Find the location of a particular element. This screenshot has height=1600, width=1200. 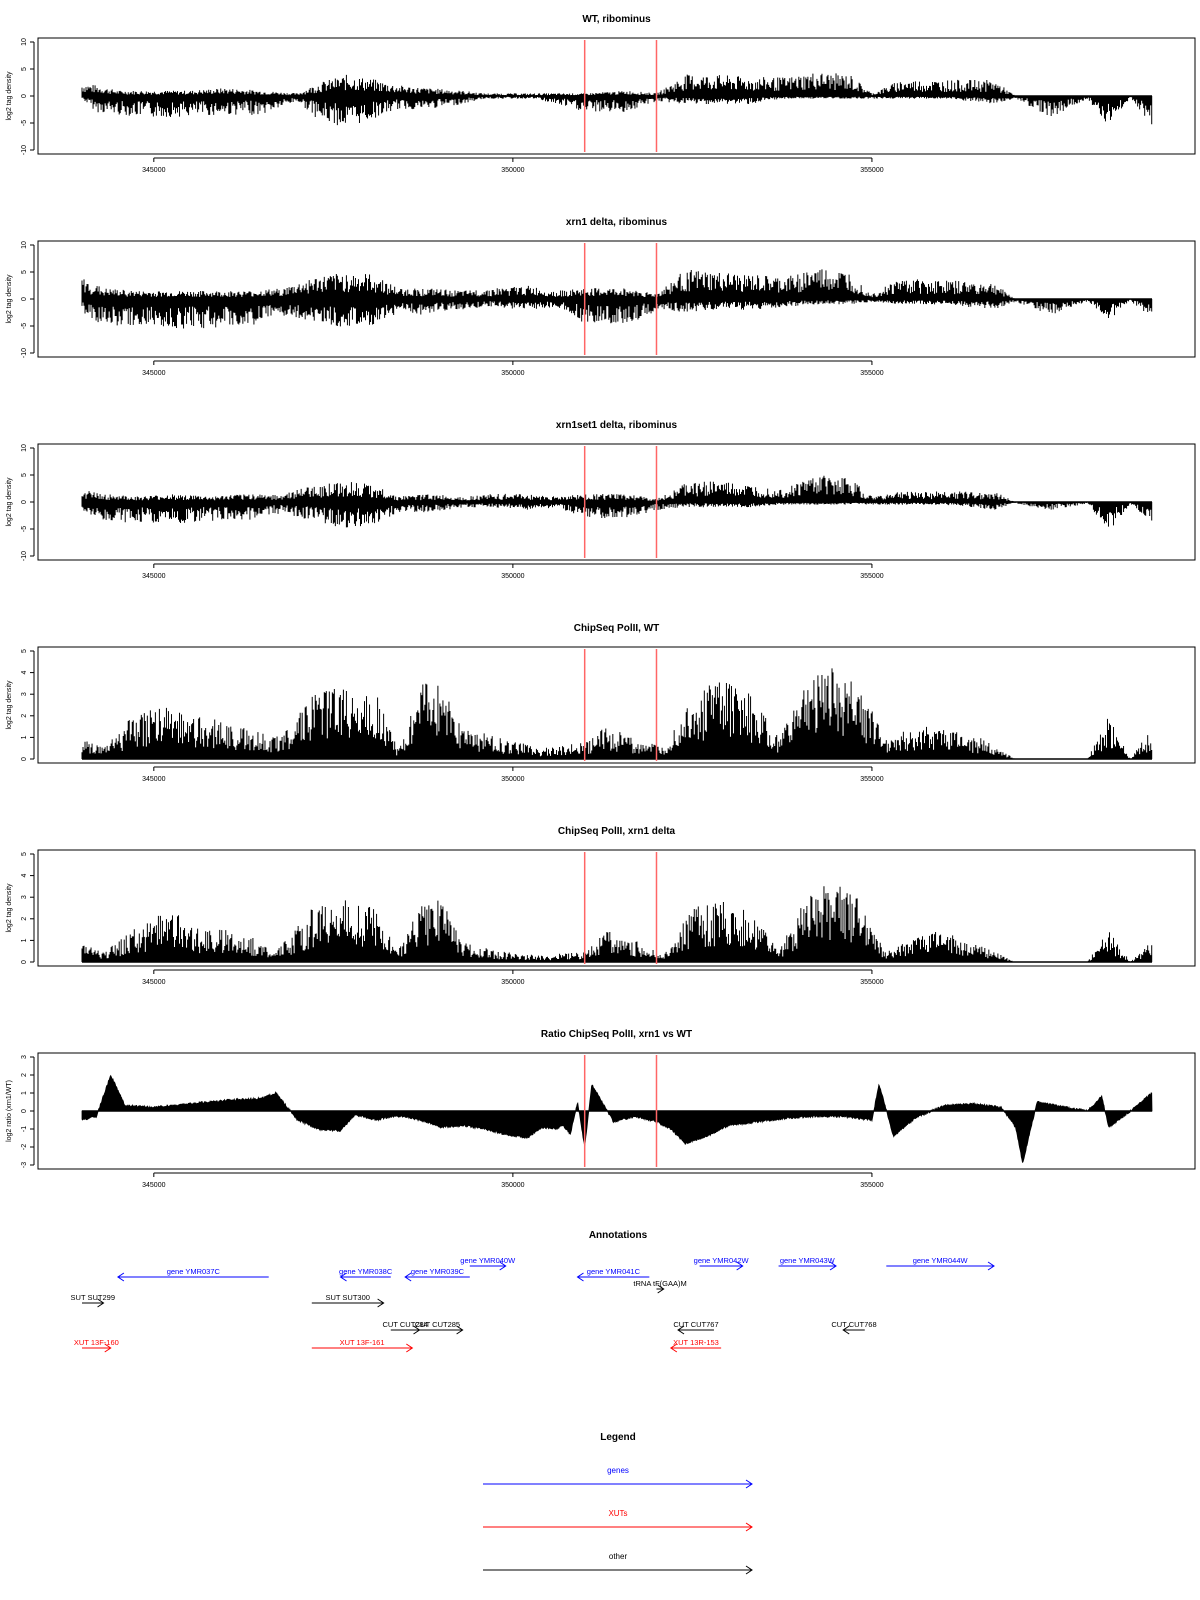

annotation-feature: gene YMR039C is located at coordinates (437, 1274).